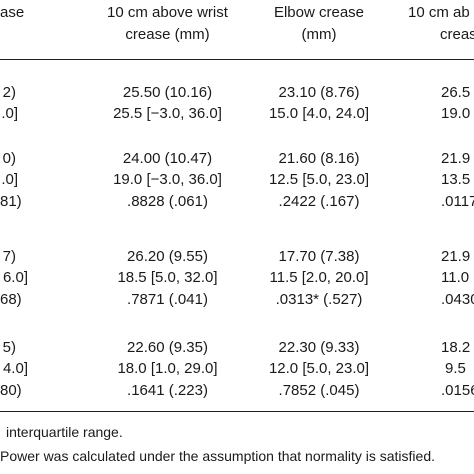  Describe the element at coordinates (167, 277) in the screenshot. I see `cell-col2: 18.5 [5.0, 32.0]` at that location.